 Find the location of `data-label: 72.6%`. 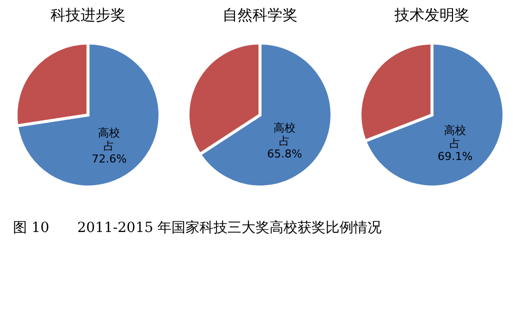

data-label: 72.6% is located at coordinates (109, 159).